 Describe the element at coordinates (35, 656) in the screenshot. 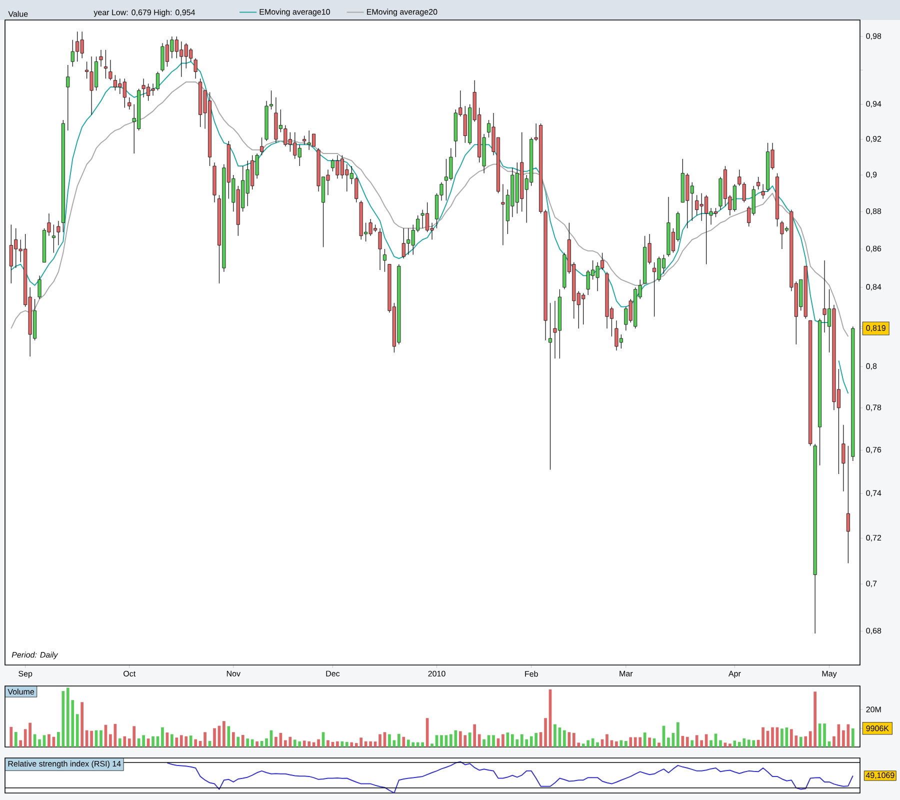

I see `annotation: Period: Daily` at that location.